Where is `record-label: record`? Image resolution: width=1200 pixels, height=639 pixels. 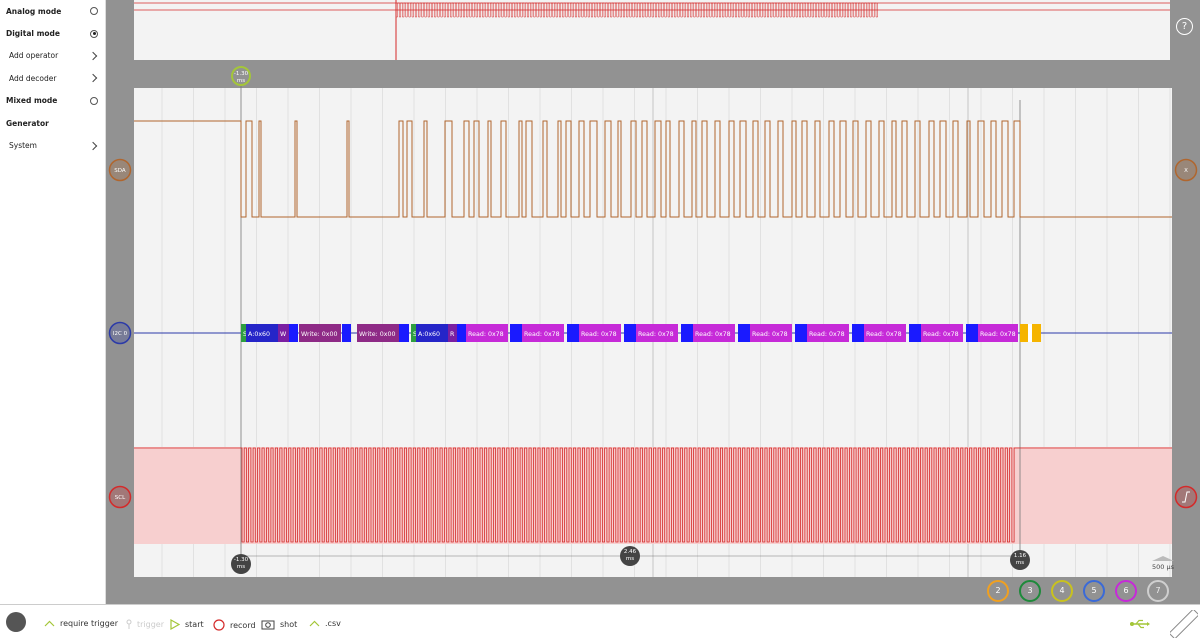 record-label: record is located at coordinates (243, 625).